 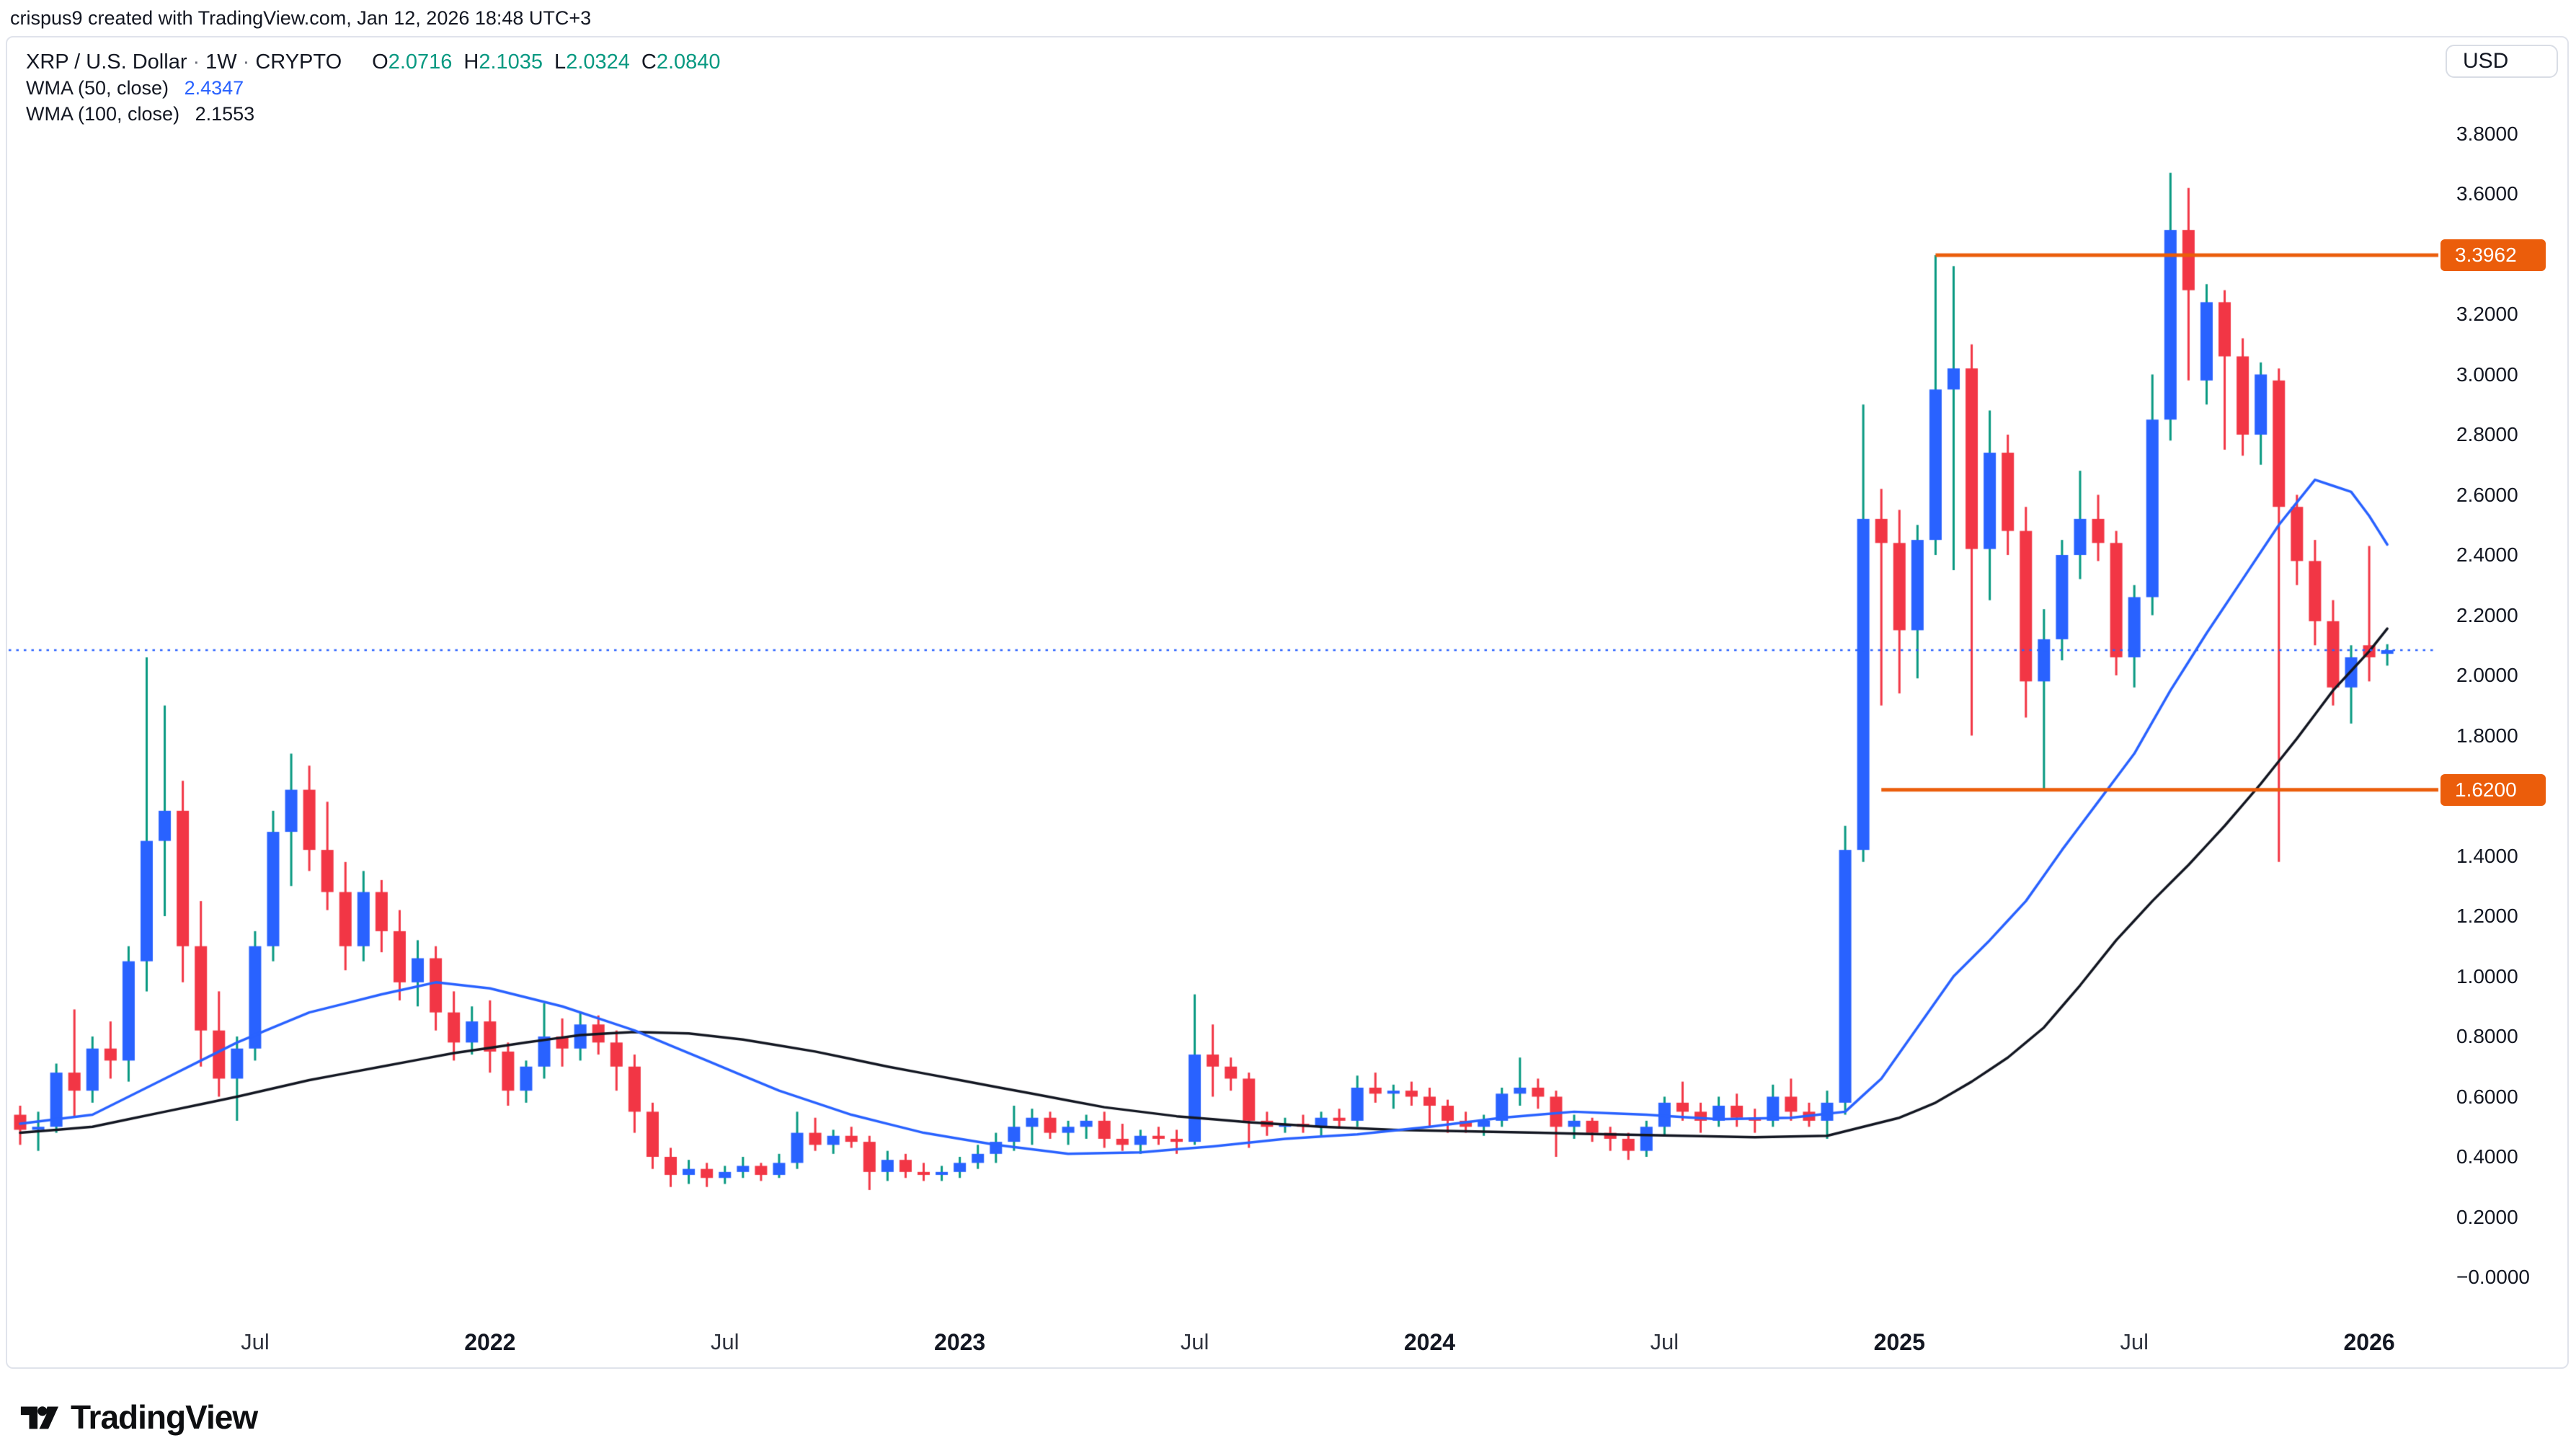 I want to click on price-axis-label: 0.4000, so click(x=2487, y=1156).